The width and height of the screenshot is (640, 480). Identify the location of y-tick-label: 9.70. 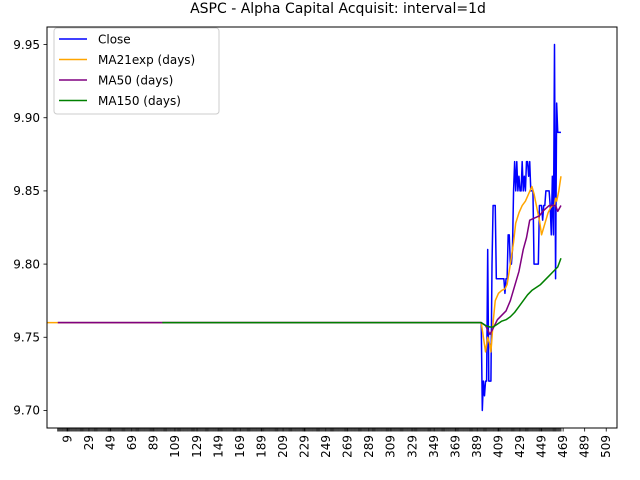
(26, 411).